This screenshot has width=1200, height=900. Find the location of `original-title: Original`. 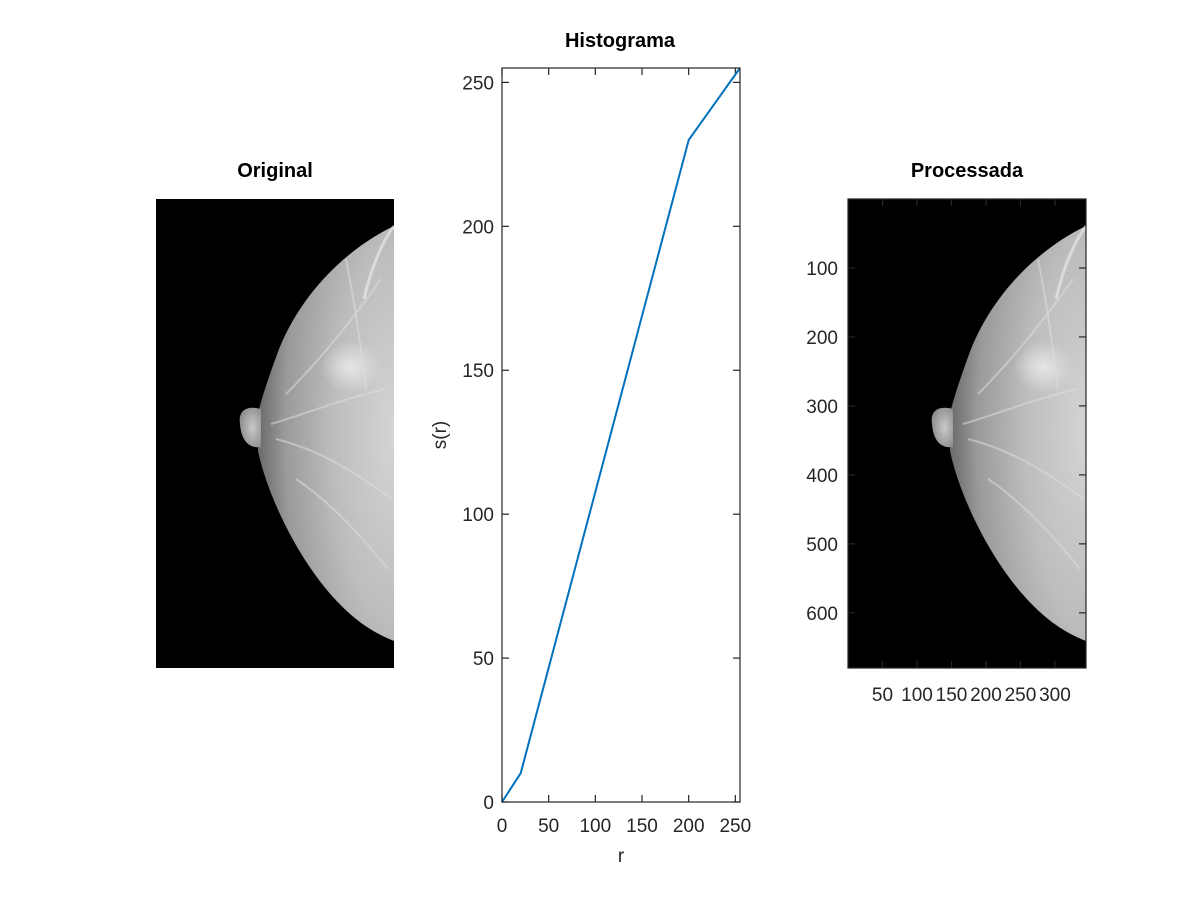

original-title: Original is located at coordinates (275, 171).